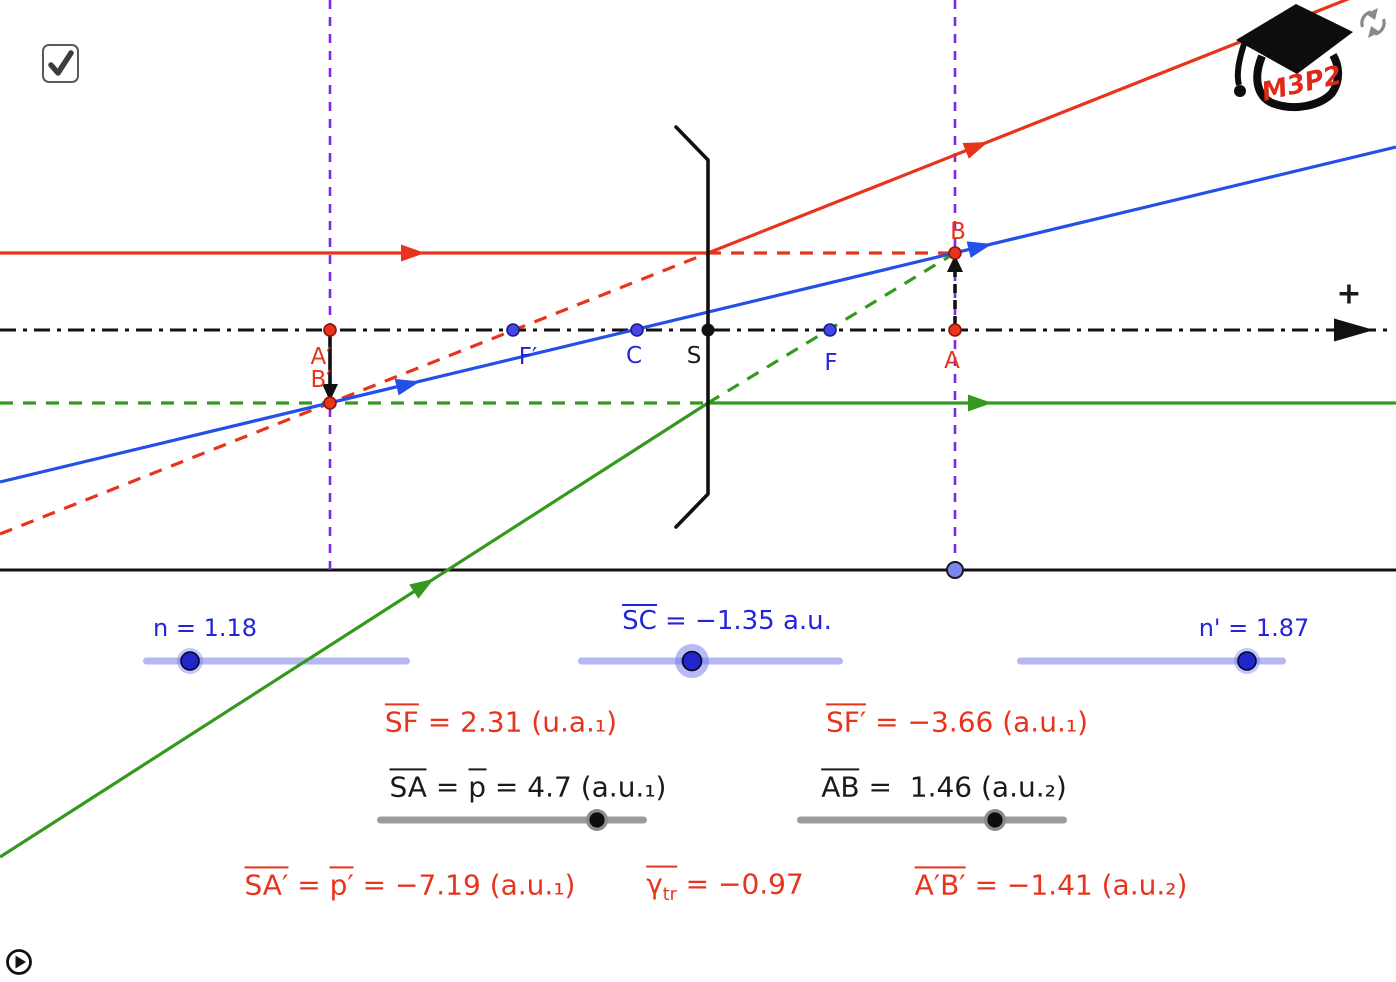 This screenshot has height=982, width=1396. I want to click on readout-SF-prime: SF′ = −3.66 (a.u.₁), so click(957, 721).